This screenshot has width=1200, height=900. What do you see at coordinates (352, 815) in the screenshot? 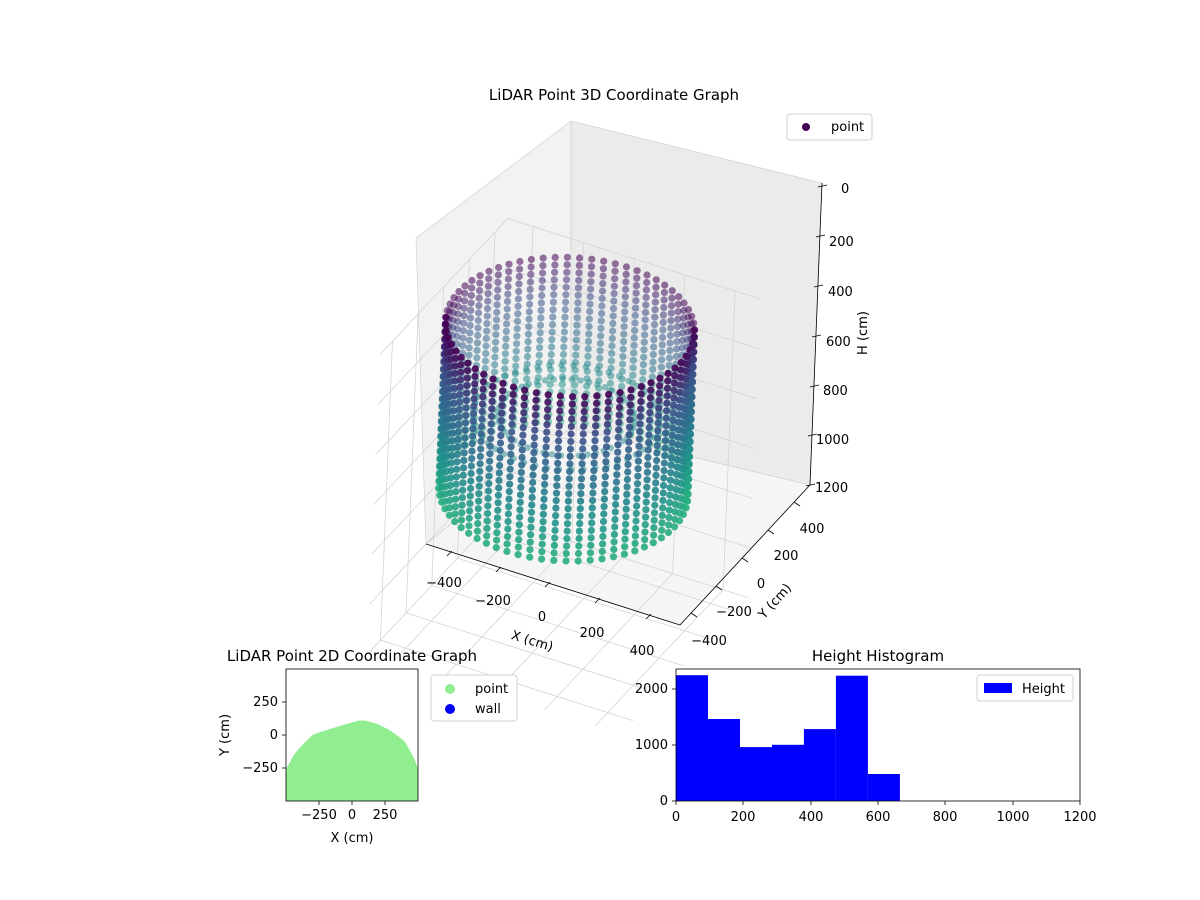
I see `x-tick-label-2d: 0` at bounding box center [352, 815].